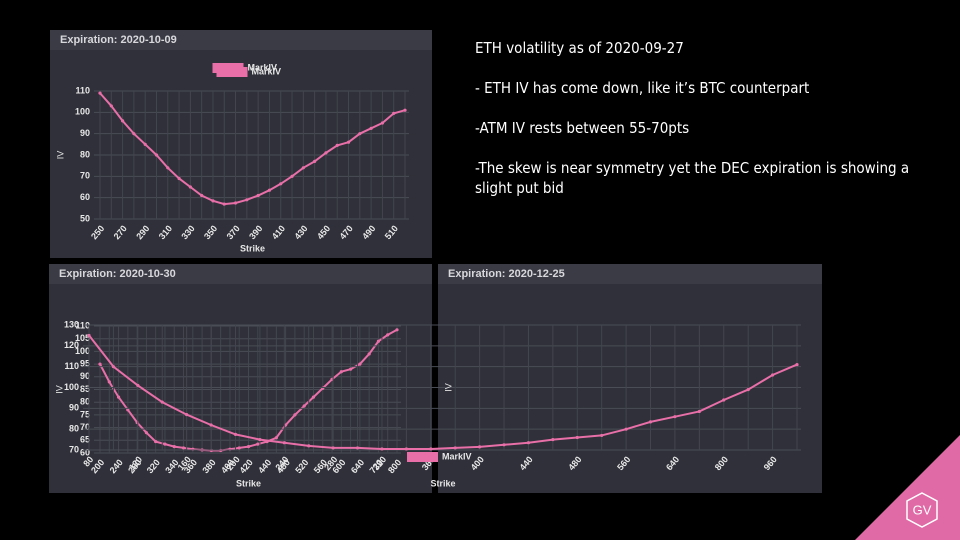  What do you see at coordinates (263, 67) in the screenshot?
I see `legend-label: MarkIV` at bounding box center [263, 67].